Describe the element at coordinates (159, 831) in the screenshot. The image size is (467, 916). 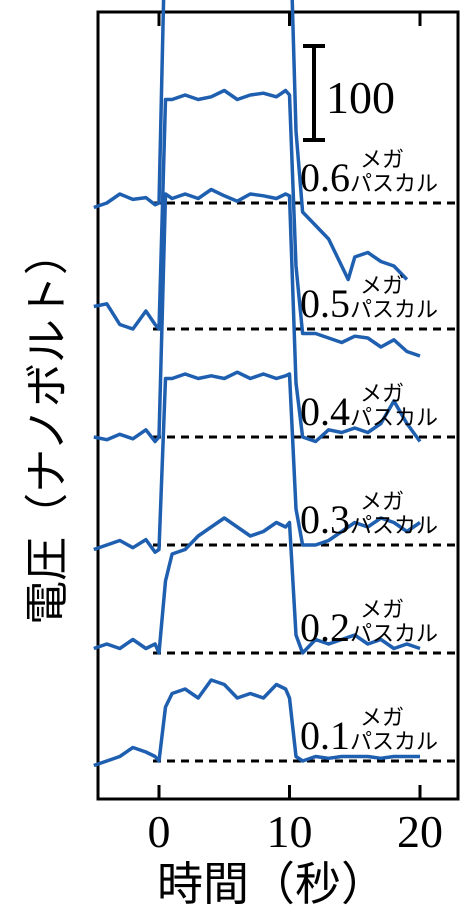
I see `x-tick-label: 0` at that location.